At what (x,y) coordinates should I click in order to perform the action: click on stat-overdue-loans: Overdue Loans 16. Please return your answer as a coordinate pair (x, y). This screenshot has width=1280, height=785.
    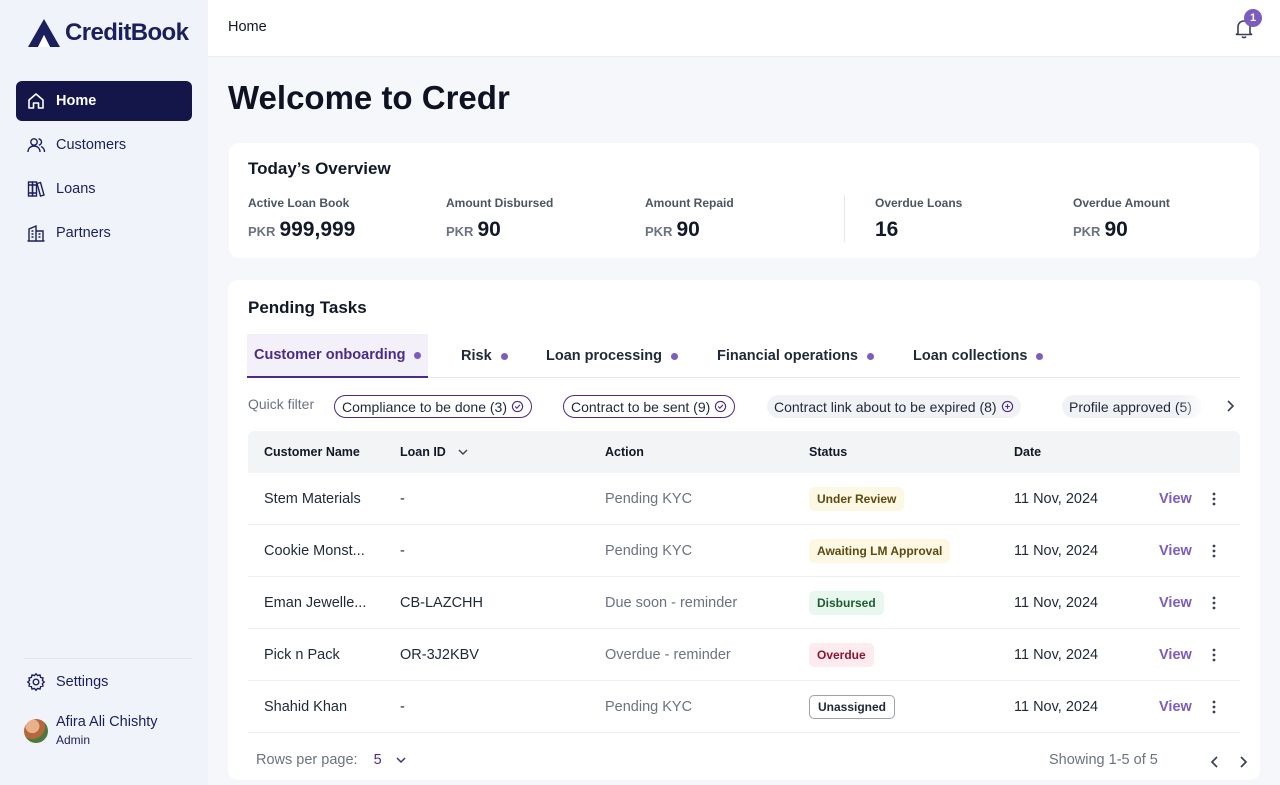
    Looking at the image, I should click on (918, 219).